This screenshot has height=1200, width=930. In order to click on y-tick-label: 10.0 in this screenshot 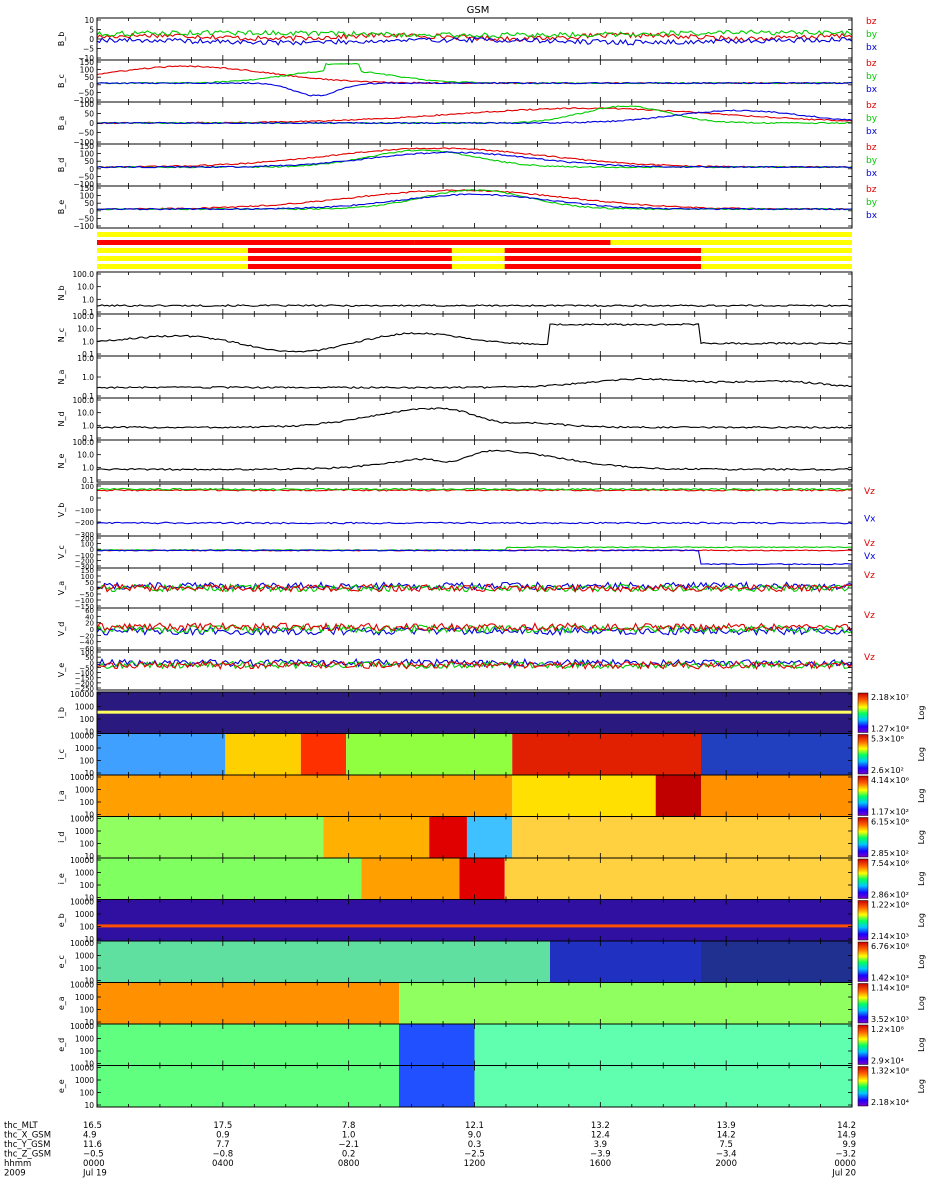, I will do `click(85, 358)`.